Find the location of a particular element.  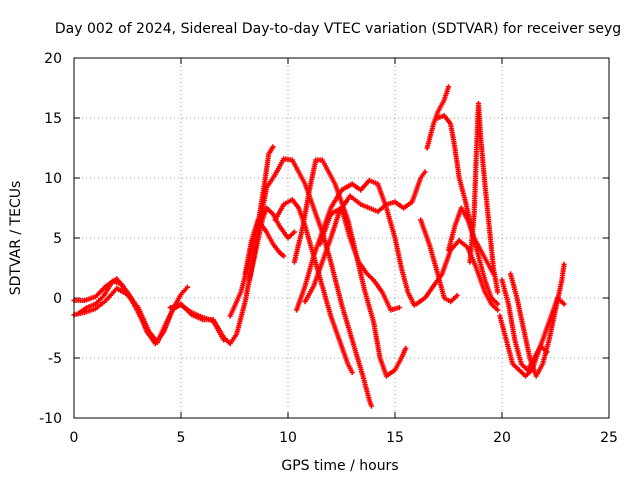

x-tick-label: 10 is located at coordinates (288, 438).